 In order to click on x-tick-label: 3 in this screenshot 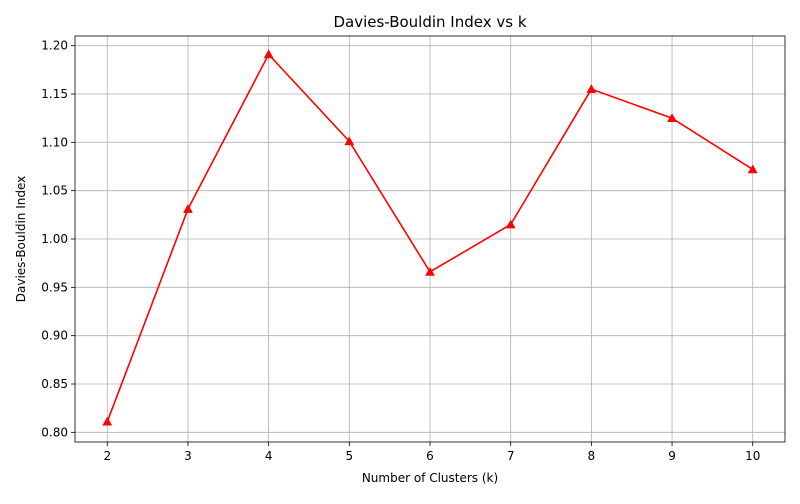, I will do `click(188, 456)`.